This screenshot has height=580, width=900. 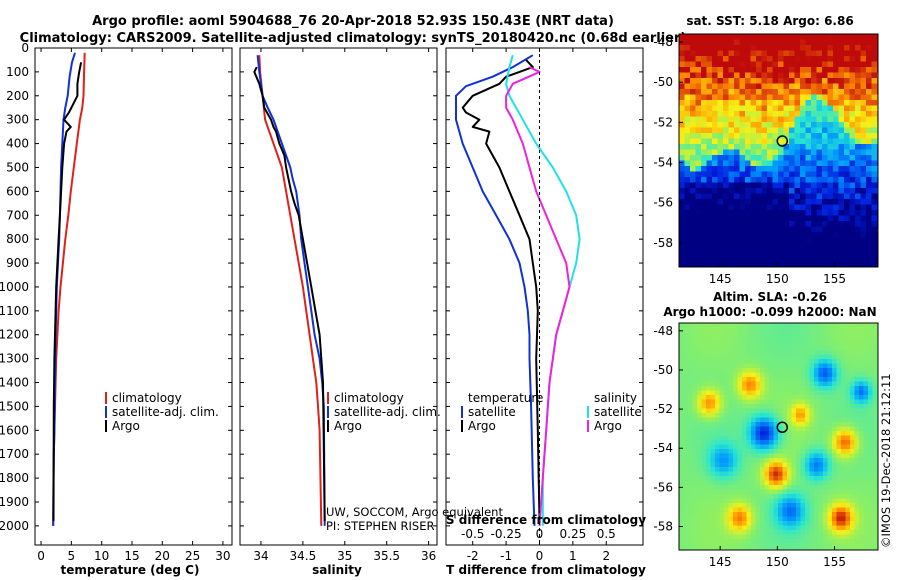 I want to click on temperature-xlabel: temperature (deg C), so click(x=130, y=570).